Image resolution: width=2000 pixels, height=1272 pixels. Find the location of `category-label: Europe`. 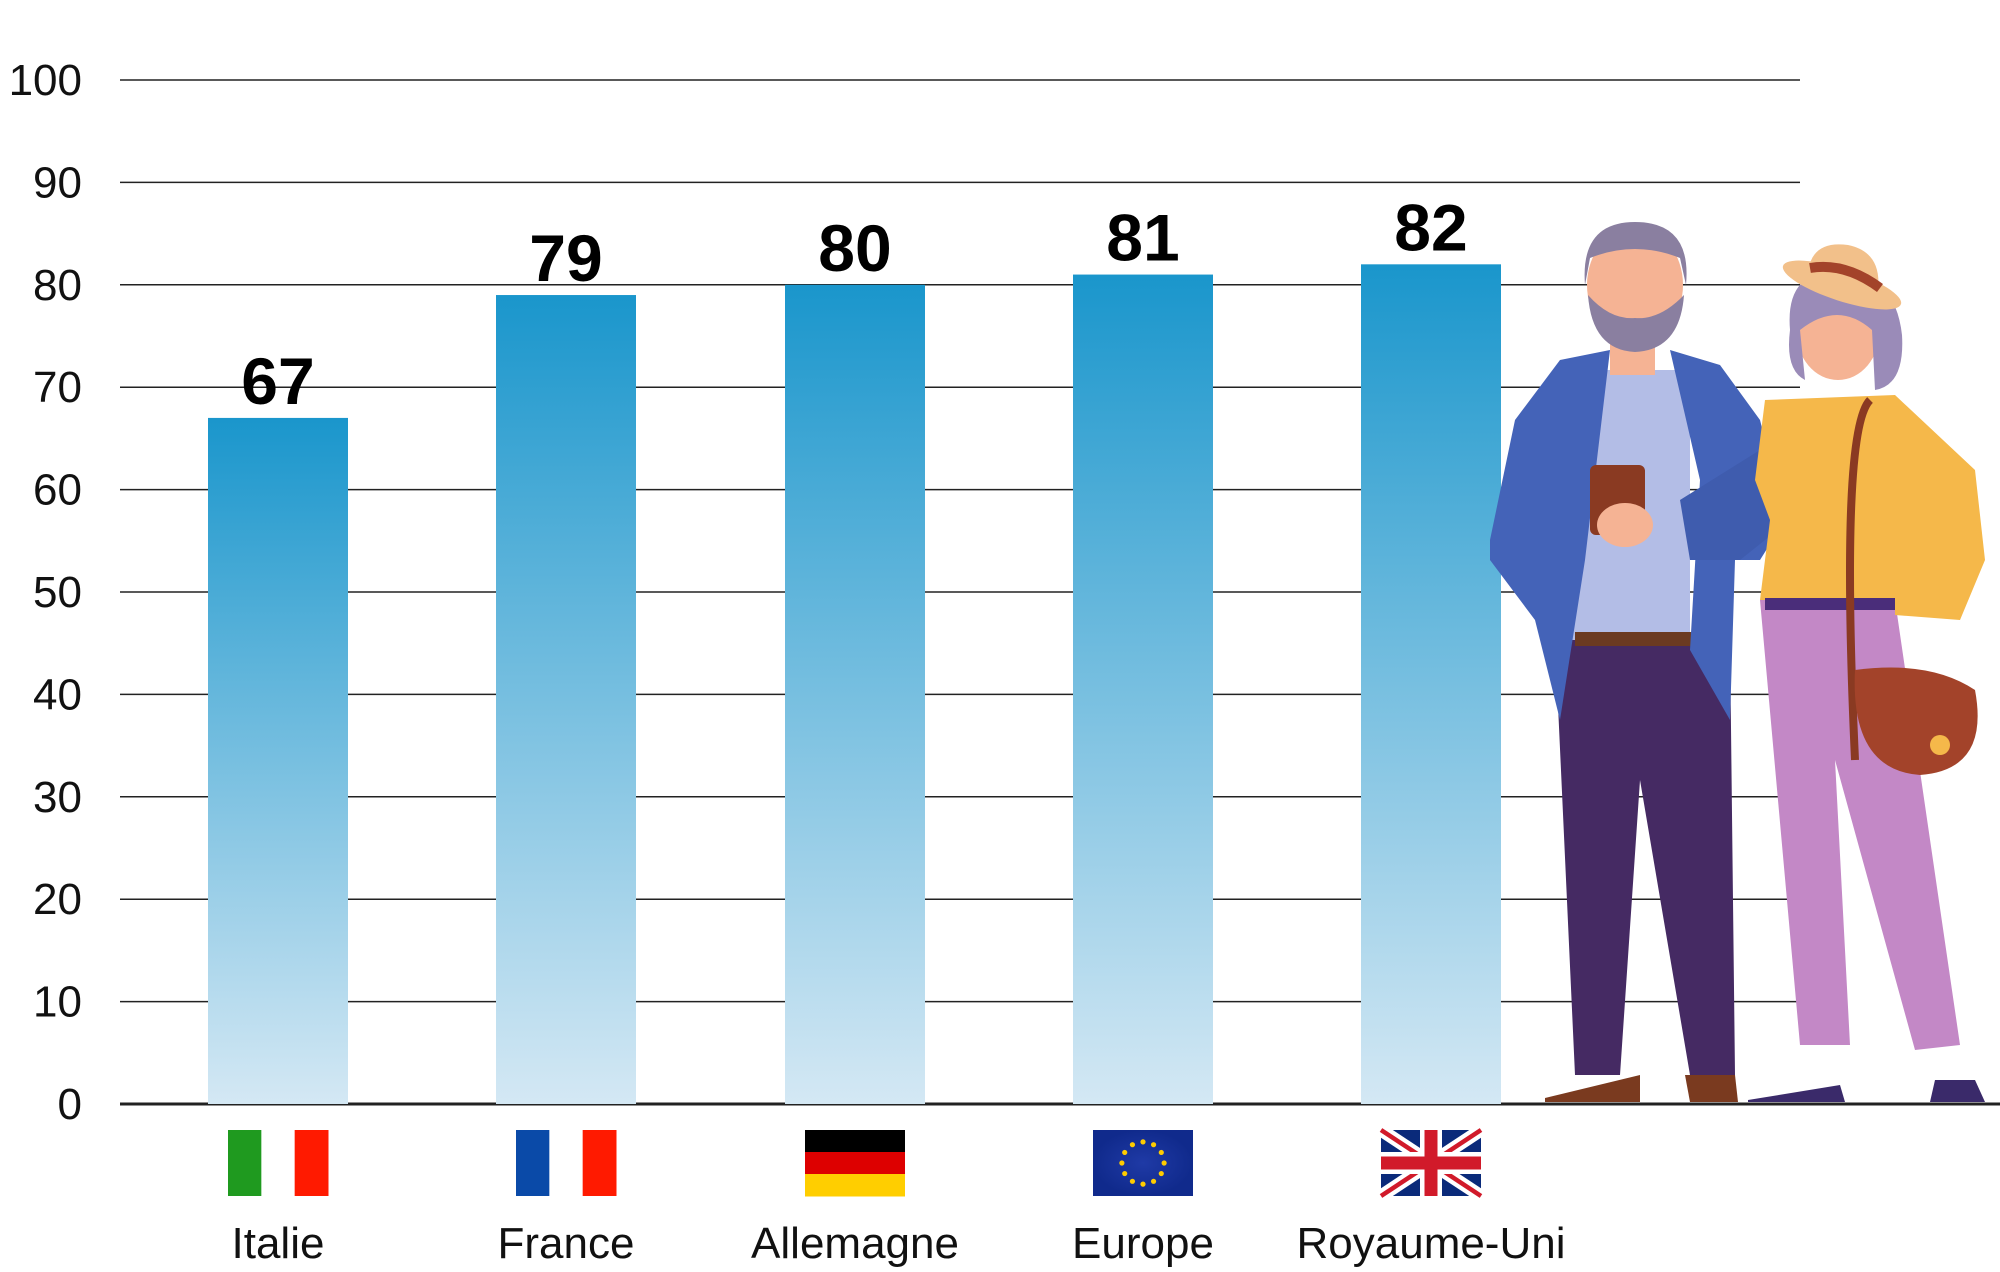

category-label: Europe is located at coordinates (1143, 1243).